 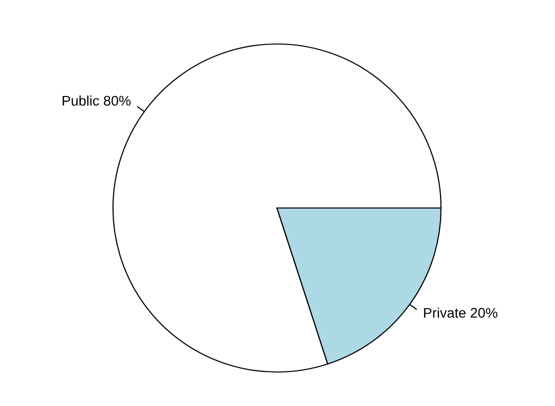 I want to click on slice-label: Private 20%, so click(x=461, y=313).